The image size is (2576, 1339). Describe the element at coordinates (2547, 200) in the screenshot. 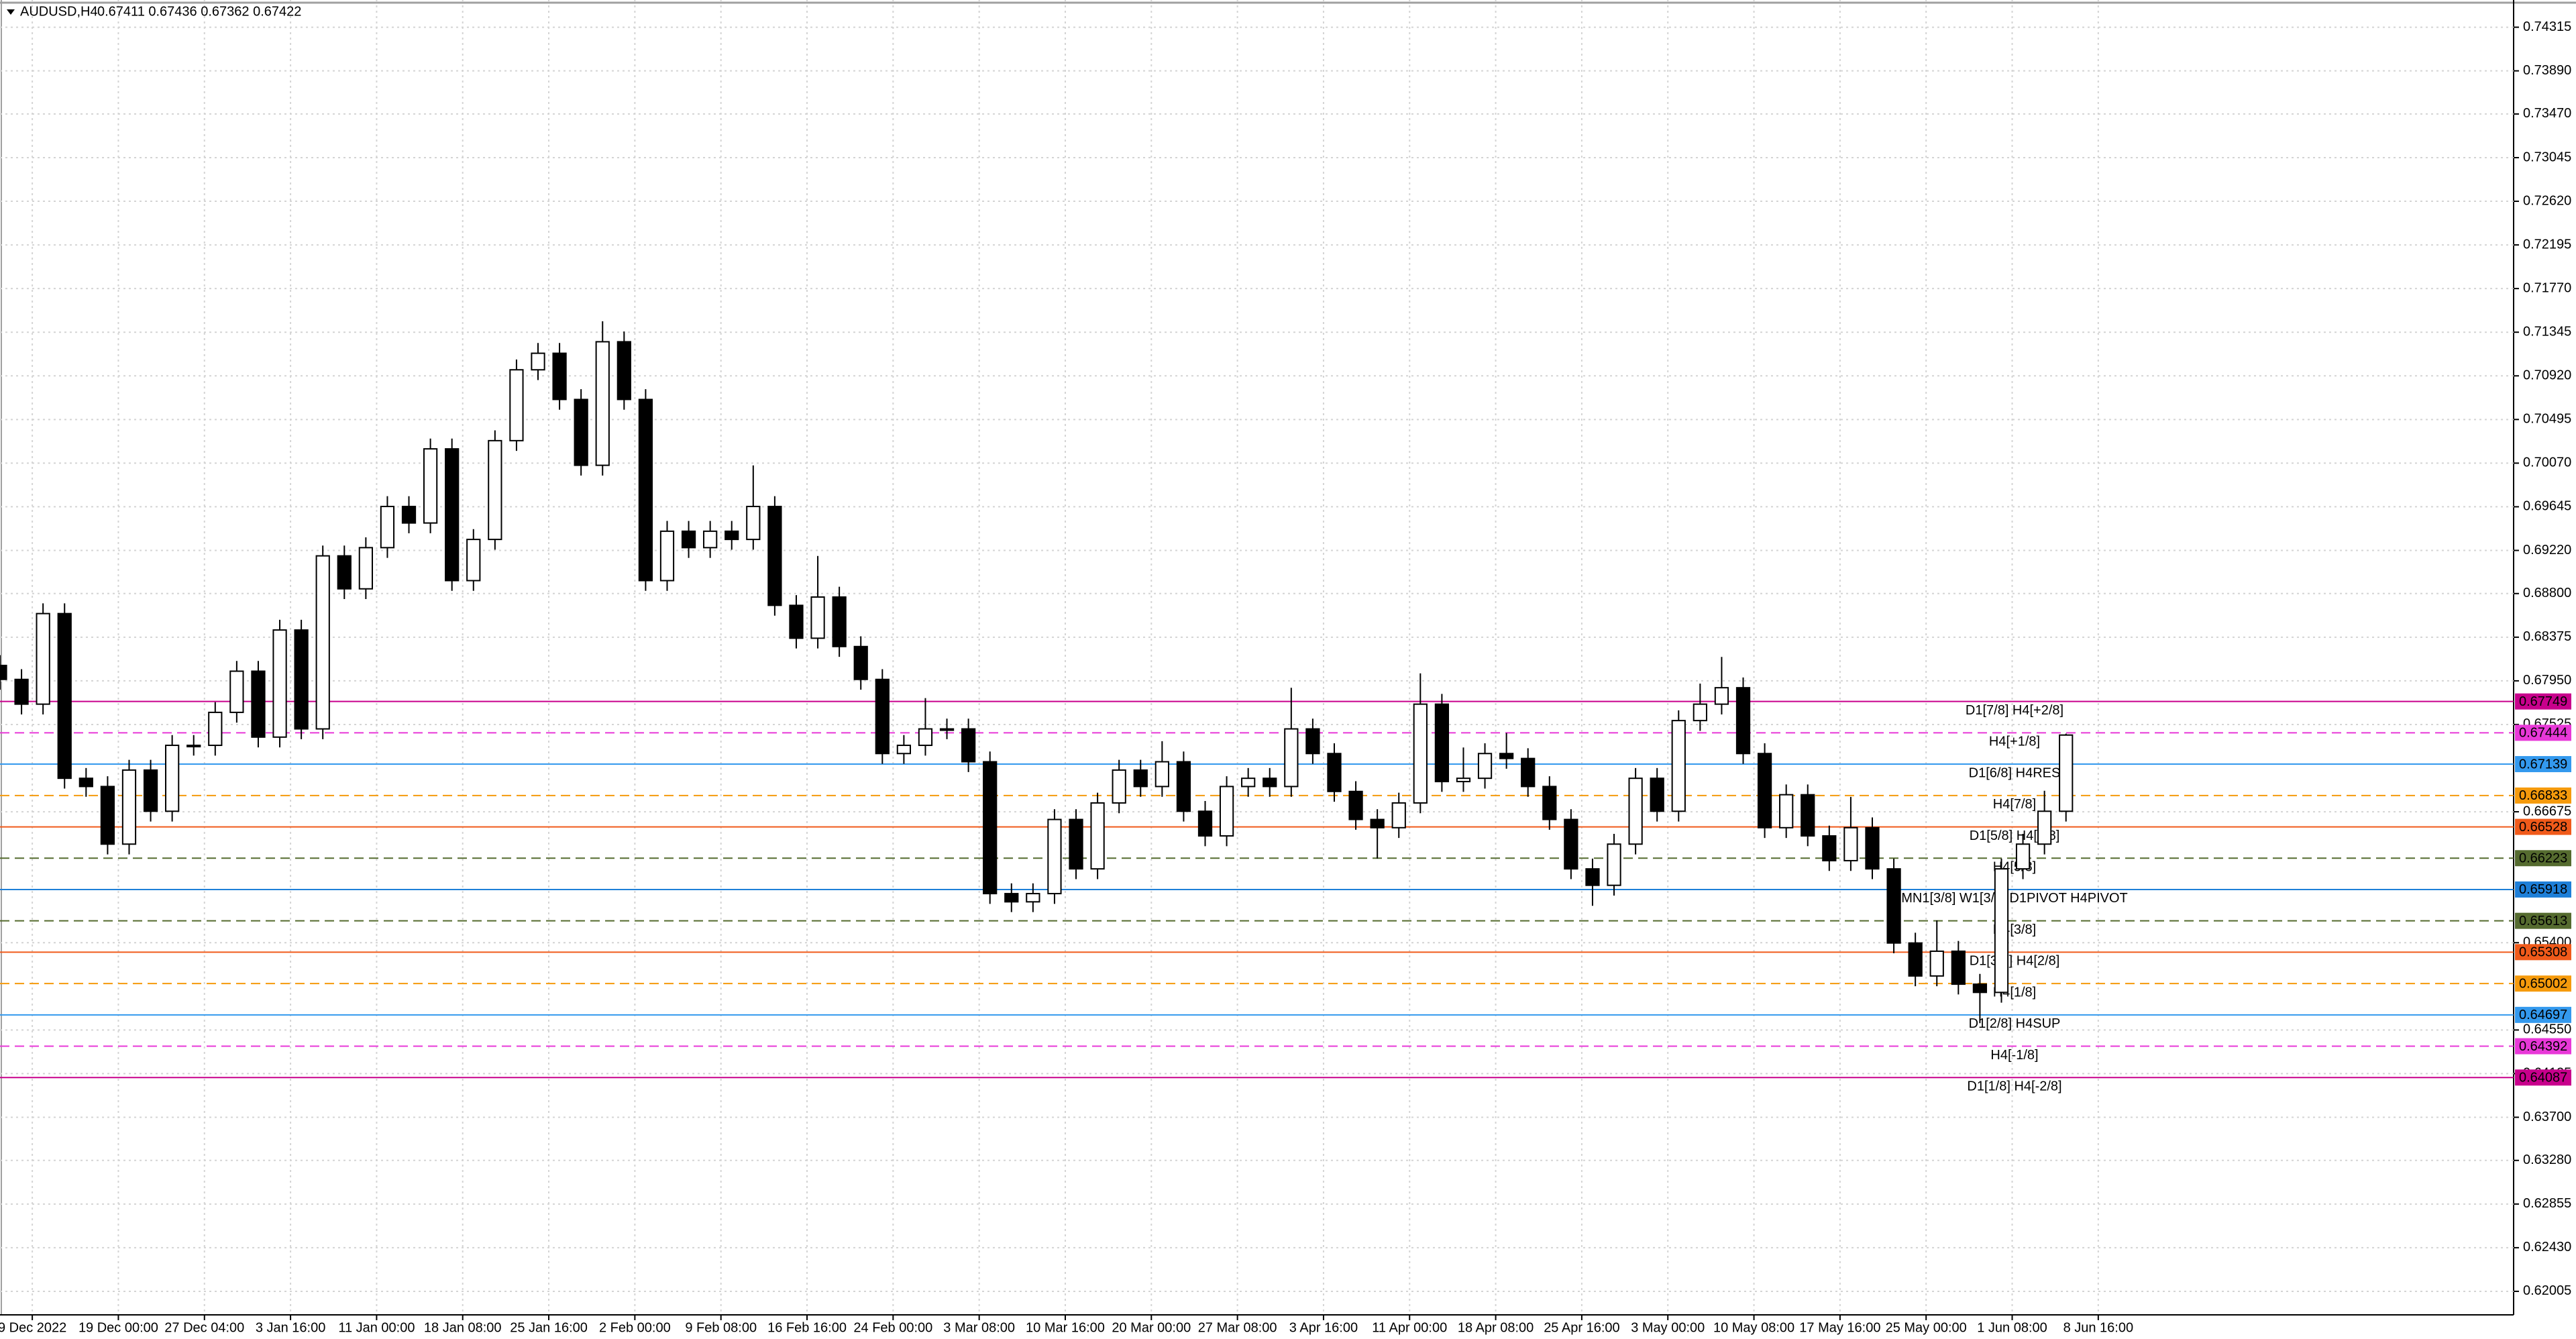

I see `y-tick-label: 0.72620` at that location.